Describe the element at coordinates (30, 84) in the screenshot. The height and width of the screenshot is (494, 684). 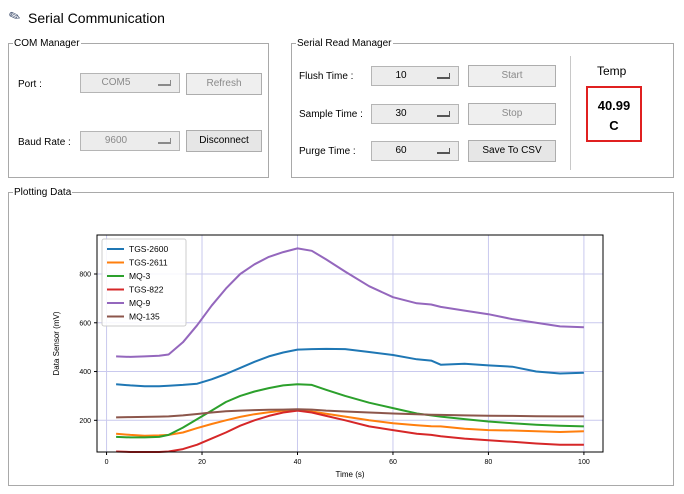
I see `port-label: Port :` at that location.